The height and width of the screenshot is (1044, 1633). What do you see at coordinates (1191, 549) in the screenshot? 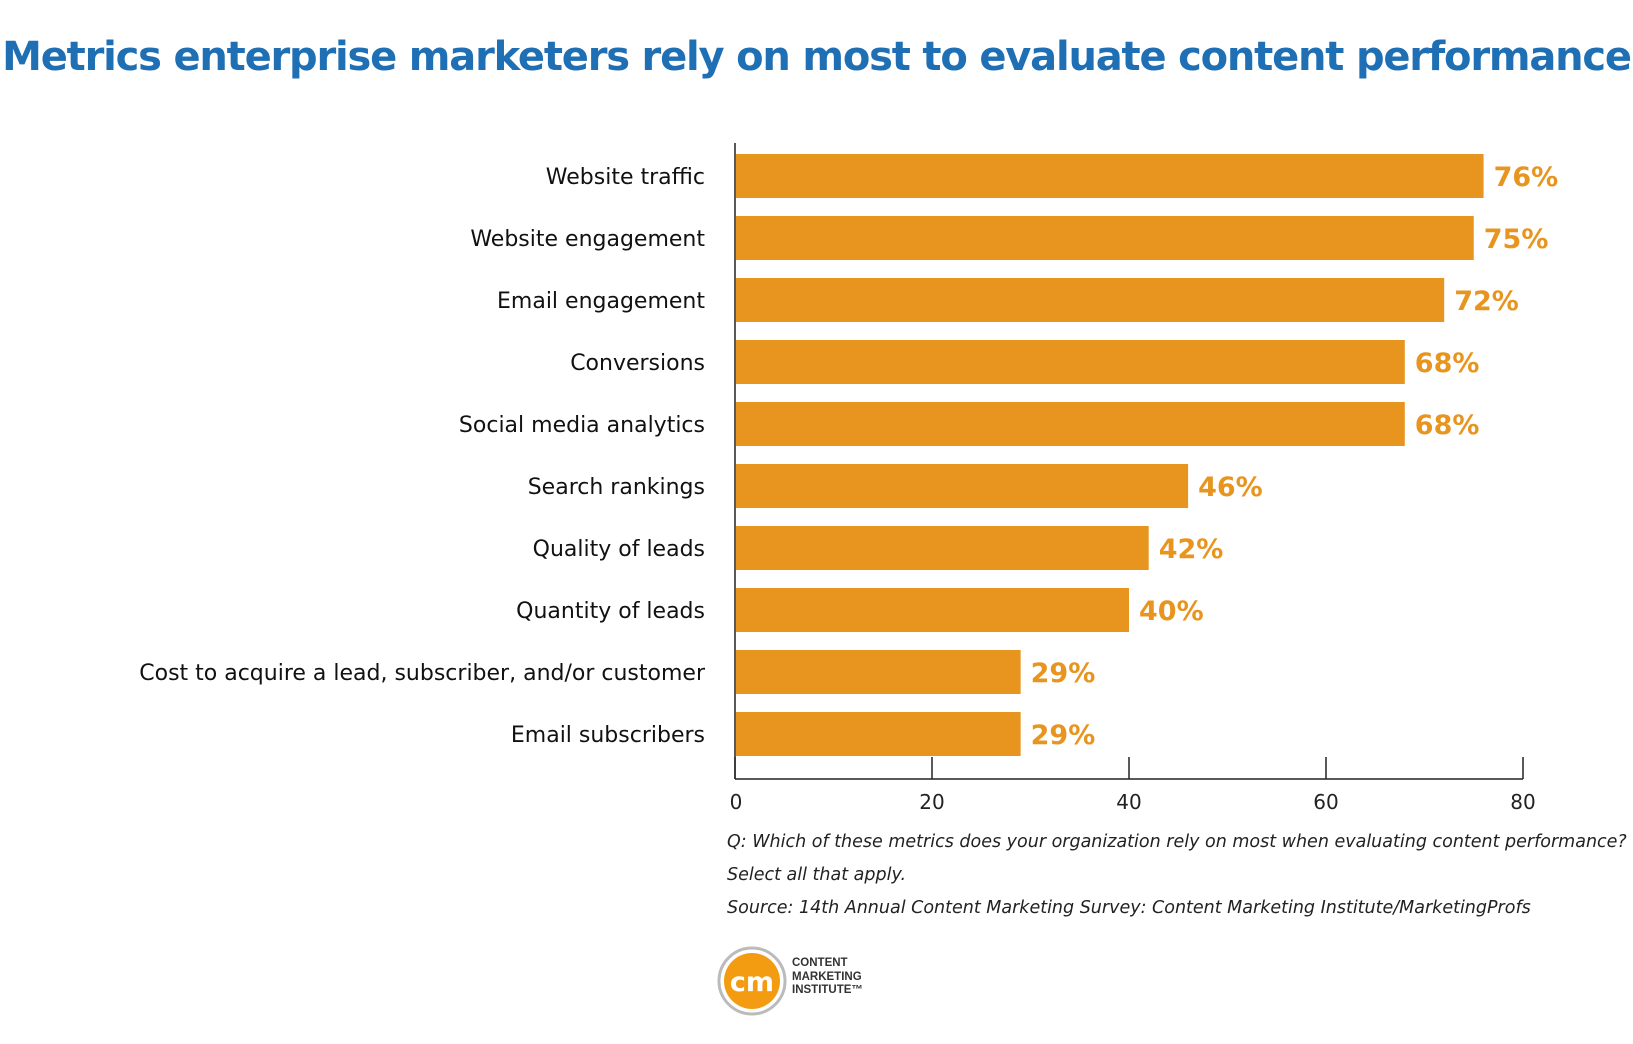
I see `data-label: 42%` at bounding box center [1191, 549].